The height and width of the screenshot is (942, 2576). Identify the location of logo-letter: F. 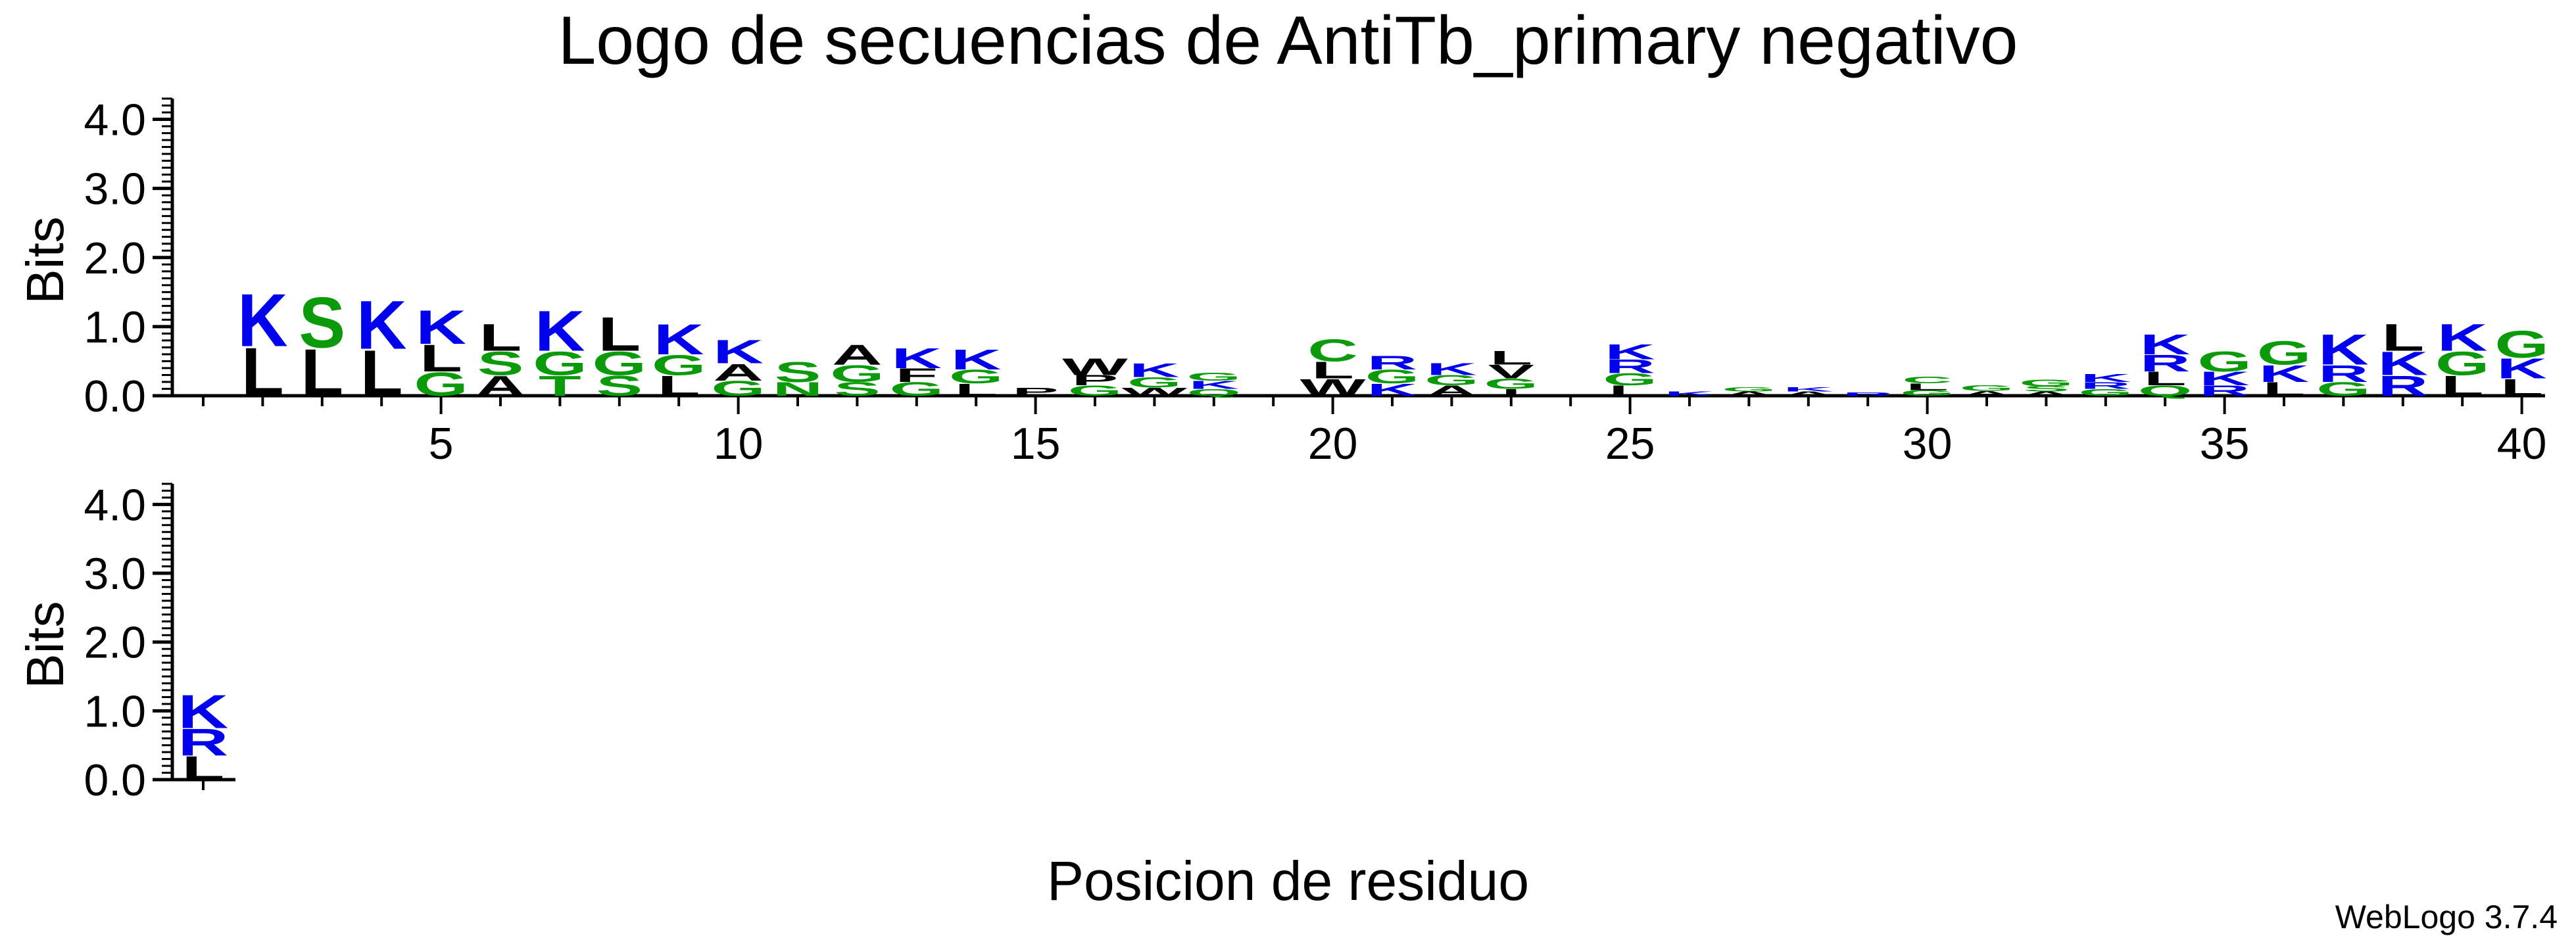
(917, 375).